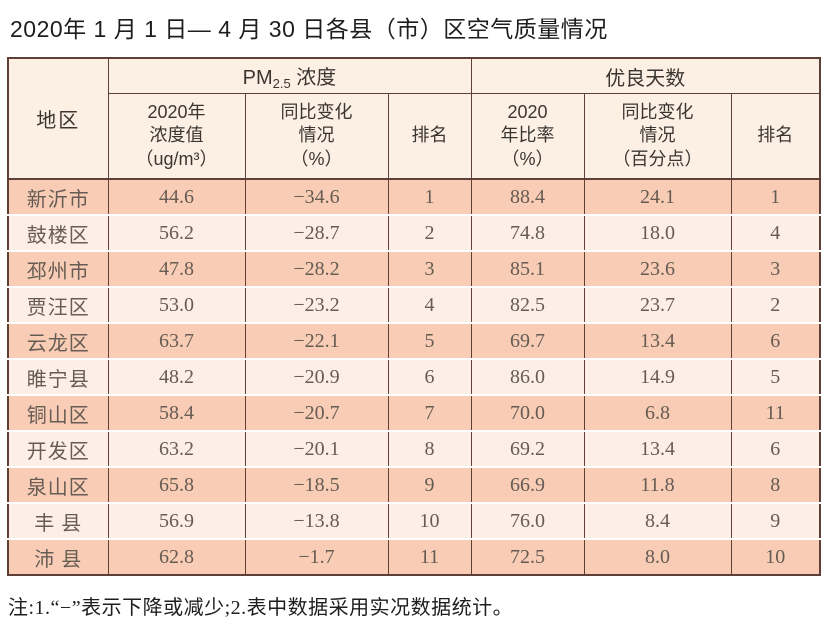 This screenshot has height=630, width=825. Describe the element at coordinates (316, 484) in the screenshot. I see `cell-pm-change: −18.5` at that location.